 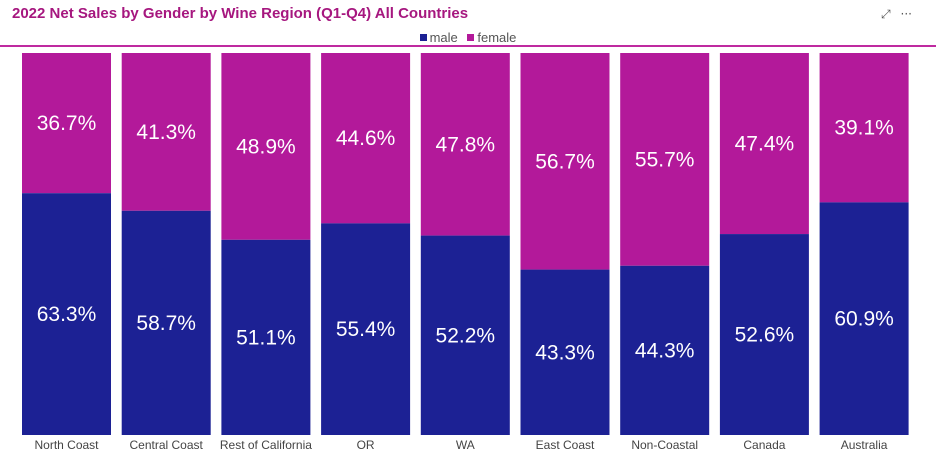 I want to click on data-label-male-or: 55.4%, so click(x=366, y=329).